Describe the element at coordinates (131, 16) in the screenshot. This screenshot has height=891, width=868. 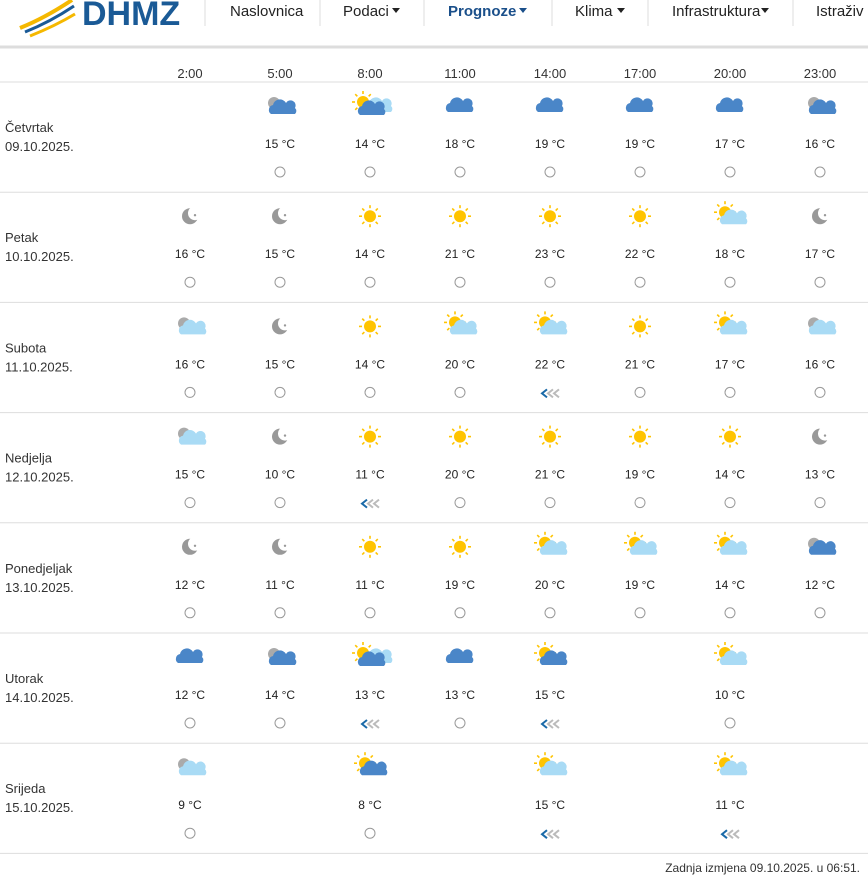
I see `logo: DHMZ` at that location.